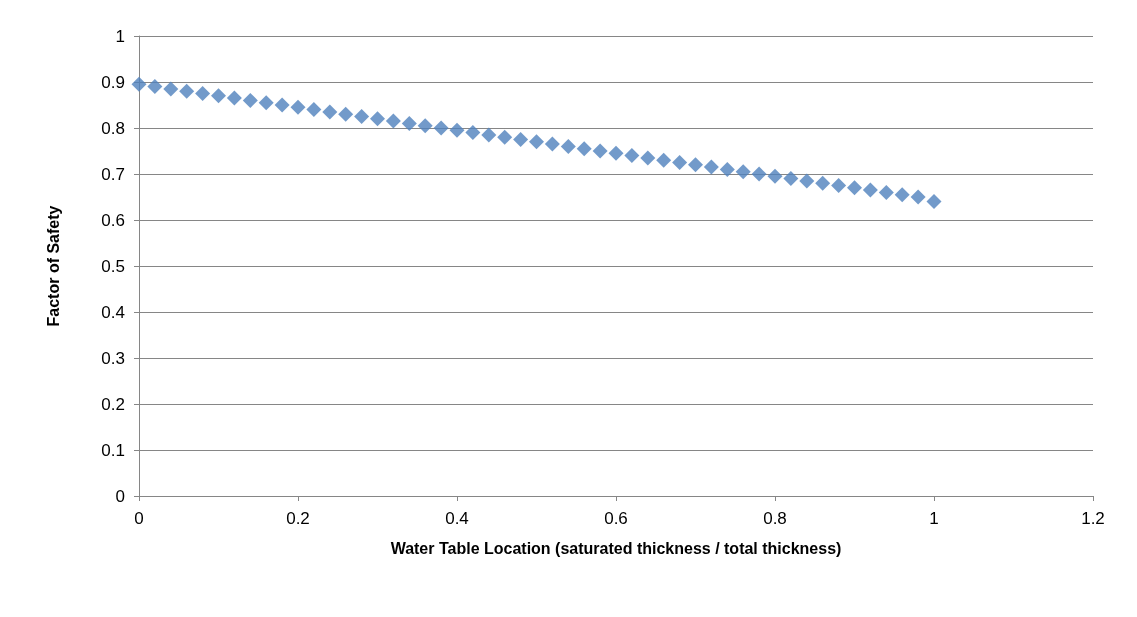 This screenshot has width=1137, height=617. Describe the element at coordinates (113, 174) in the screenshot. I see `y-tick-label: 0.7` at that location.